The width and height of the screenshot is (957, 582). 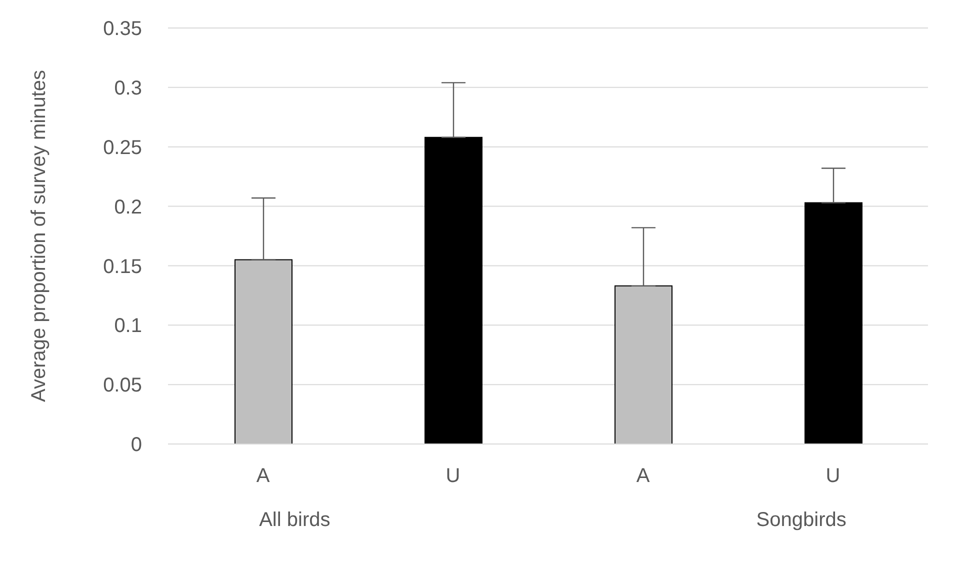 What do you see at coordinates (136, 445) in the screenshot?
I see `y-tick-label: 0` at bounding box center [136, 445].